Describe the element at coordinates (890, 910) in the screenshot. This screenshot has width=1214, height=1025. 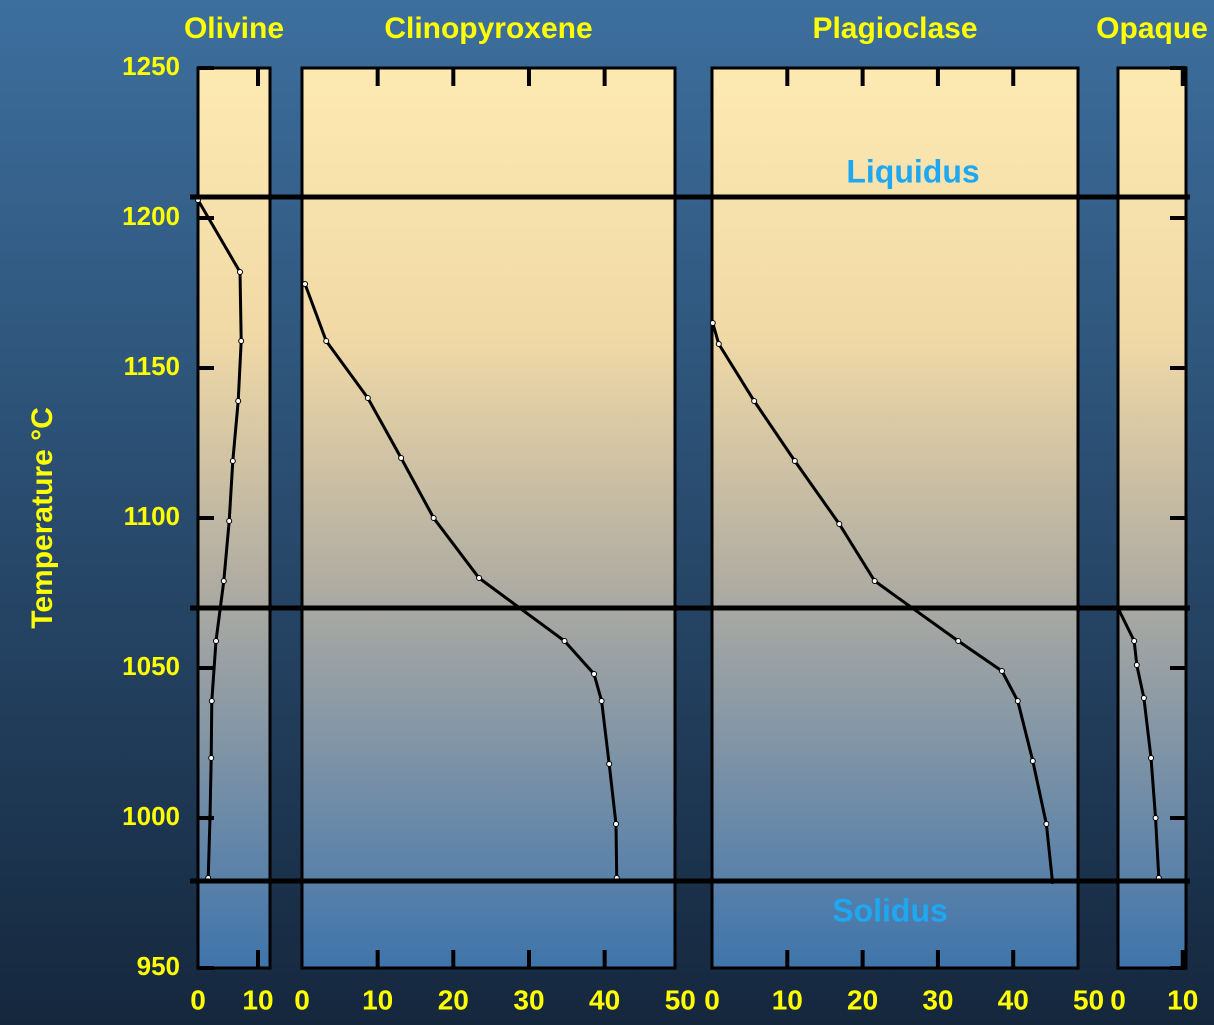
I see `reference-label: Solidus` at that location.